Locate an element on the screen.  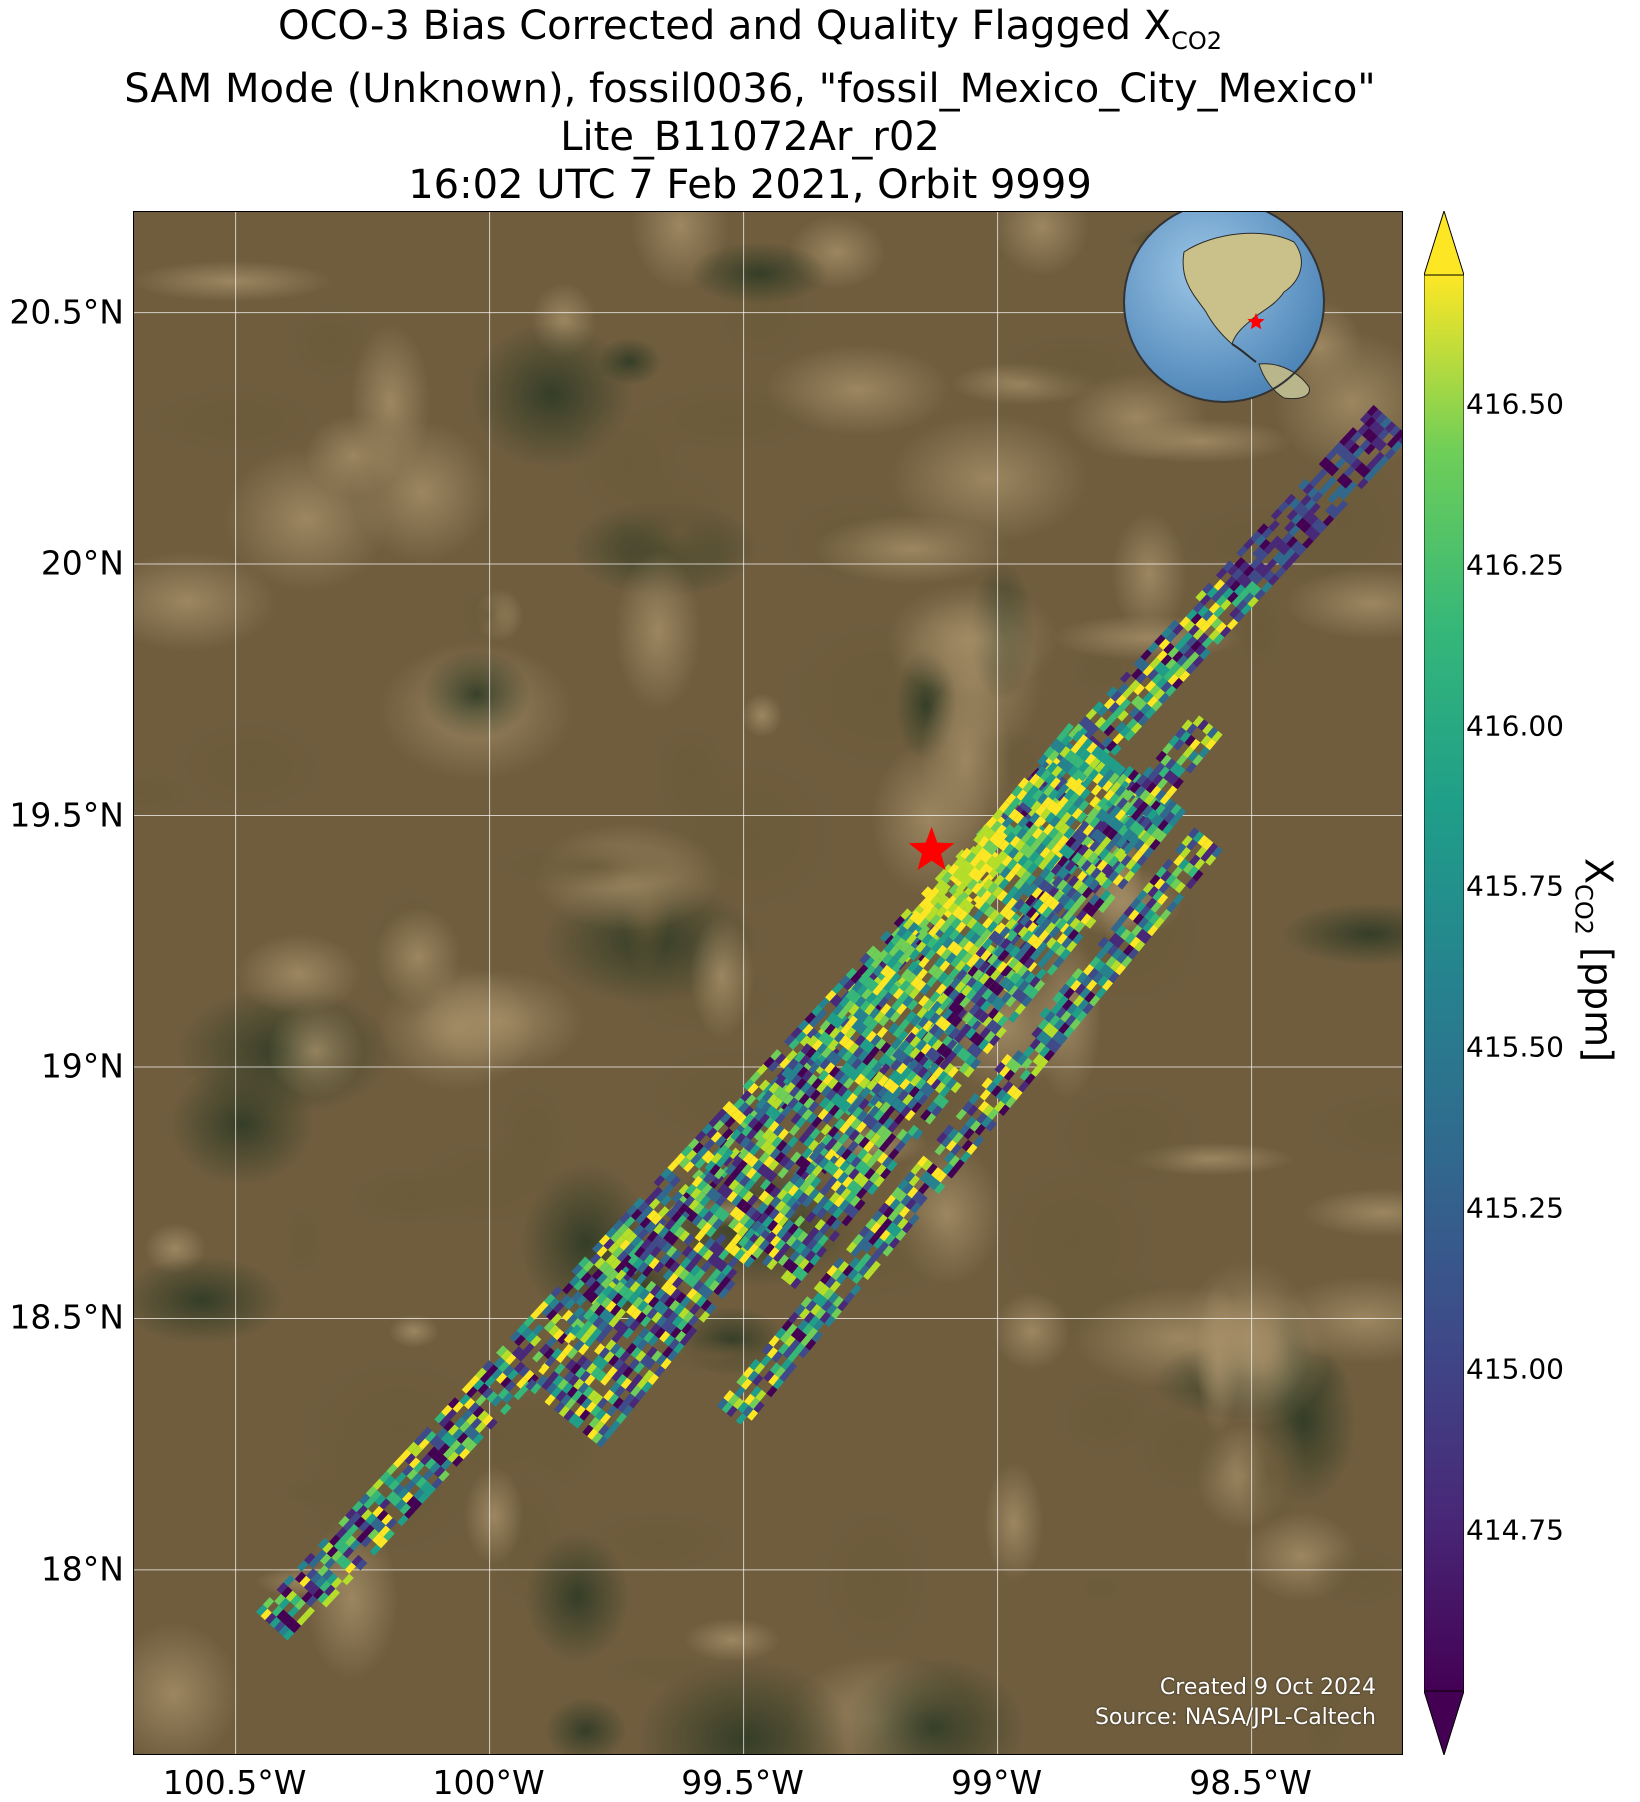
colorbar-max-extend is located at coordinates (1444, 243).